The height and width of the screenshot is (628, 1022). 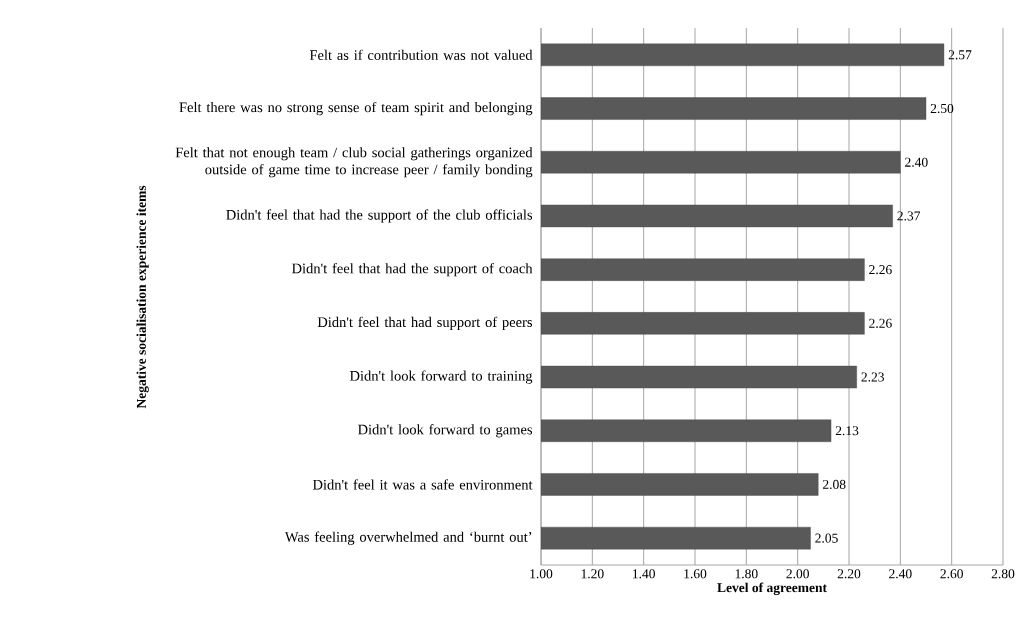 What do you see at coordinates (849, 574) in the screenshot?
I see `x-tick-label: 2.20` at bounding box center [849, 574].